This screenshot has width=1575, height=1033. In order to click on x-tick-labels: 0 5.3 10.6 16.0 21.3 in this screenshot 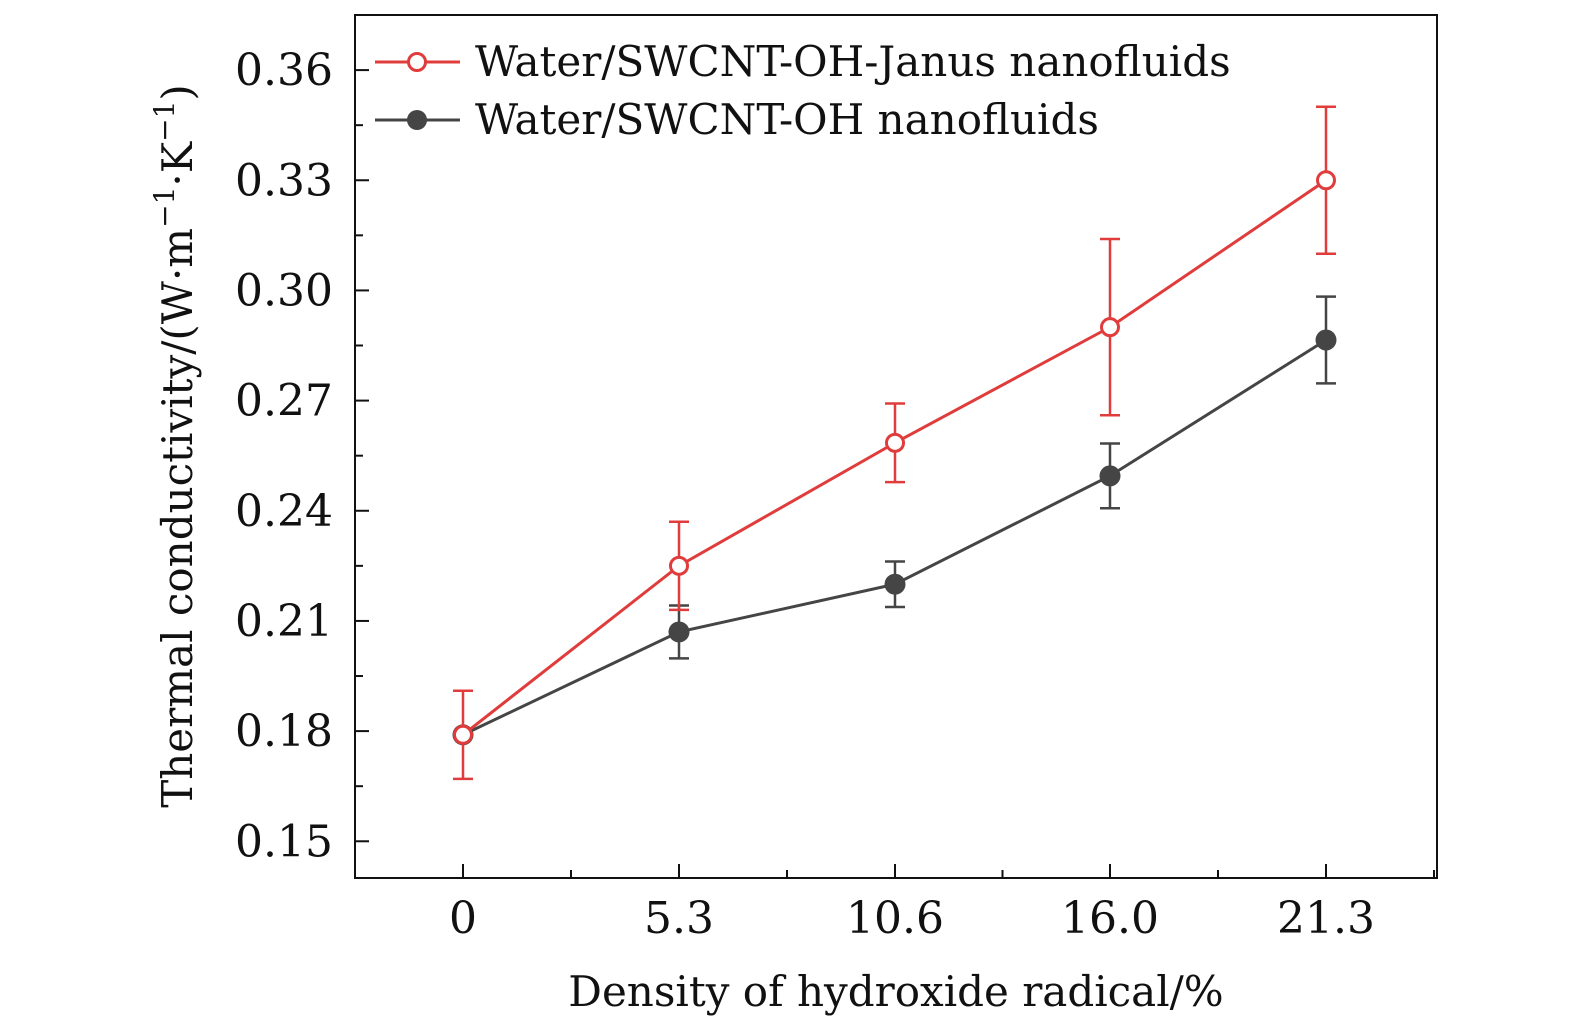, I will do `click(912, 918)`.